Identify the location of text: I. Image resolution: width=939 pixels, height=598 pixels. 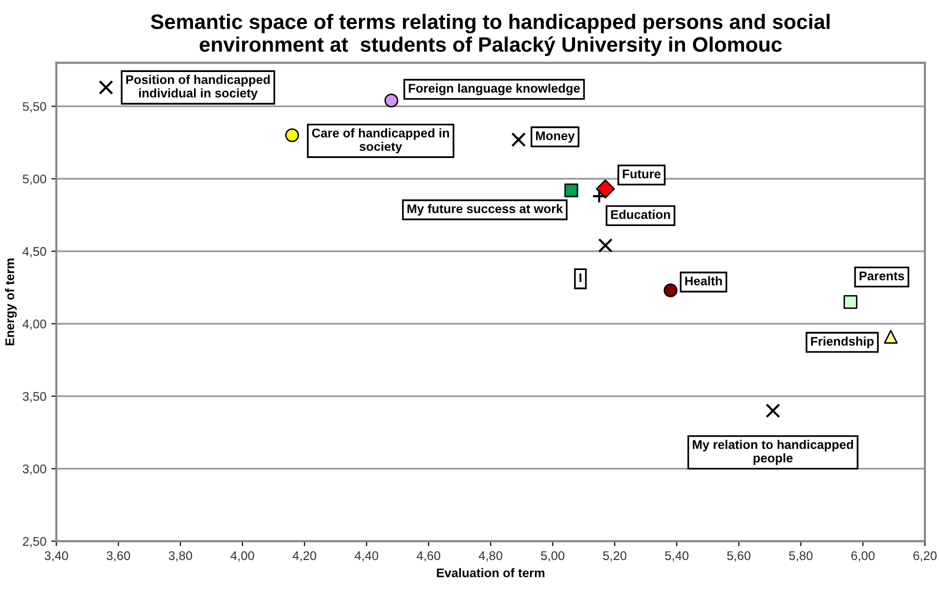
(581, 277).